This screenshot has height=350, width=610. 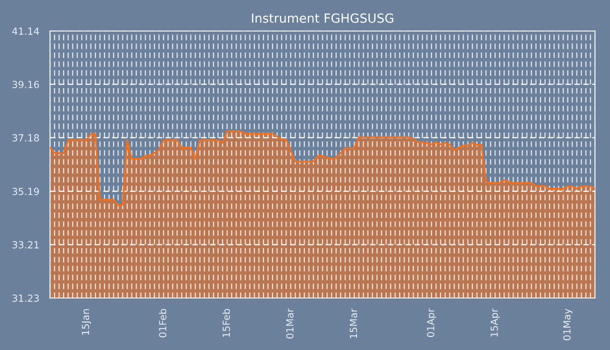 What do you see at coordinates (495, 322) in the screenshot?
I see `x-tick-label: 15Apr` at bounding box center [495, 322].